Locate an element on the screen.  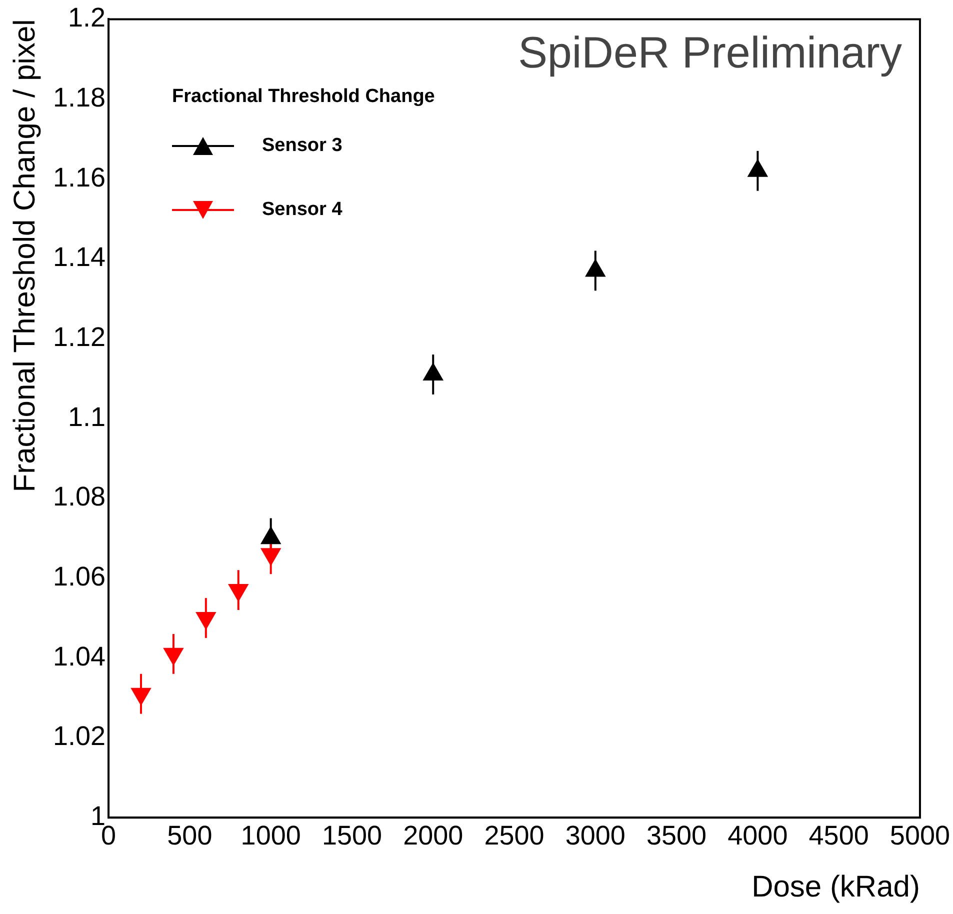
x-tick-label: 3000 is located at coordinates (595, 835).